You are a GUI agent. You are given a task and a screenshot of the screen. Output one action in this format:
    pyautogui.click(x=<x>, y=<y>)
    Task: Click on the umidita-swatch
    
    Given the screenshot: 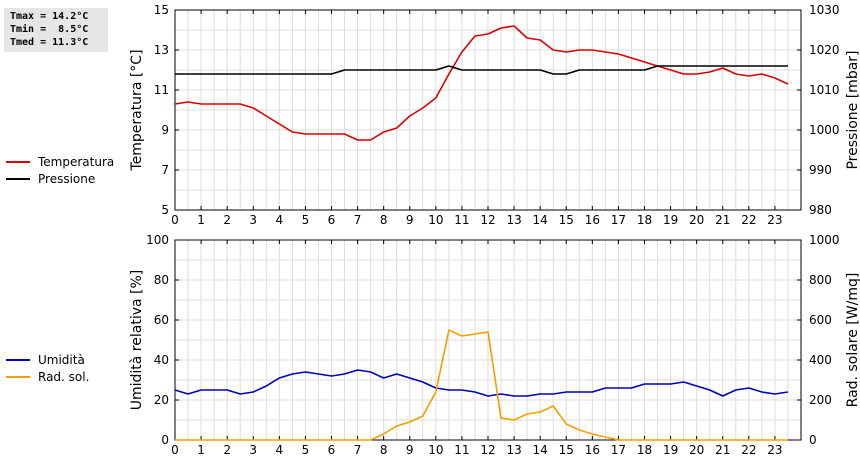 What is the action you would take?
    pyautogui.click(x=18, y=359)
    